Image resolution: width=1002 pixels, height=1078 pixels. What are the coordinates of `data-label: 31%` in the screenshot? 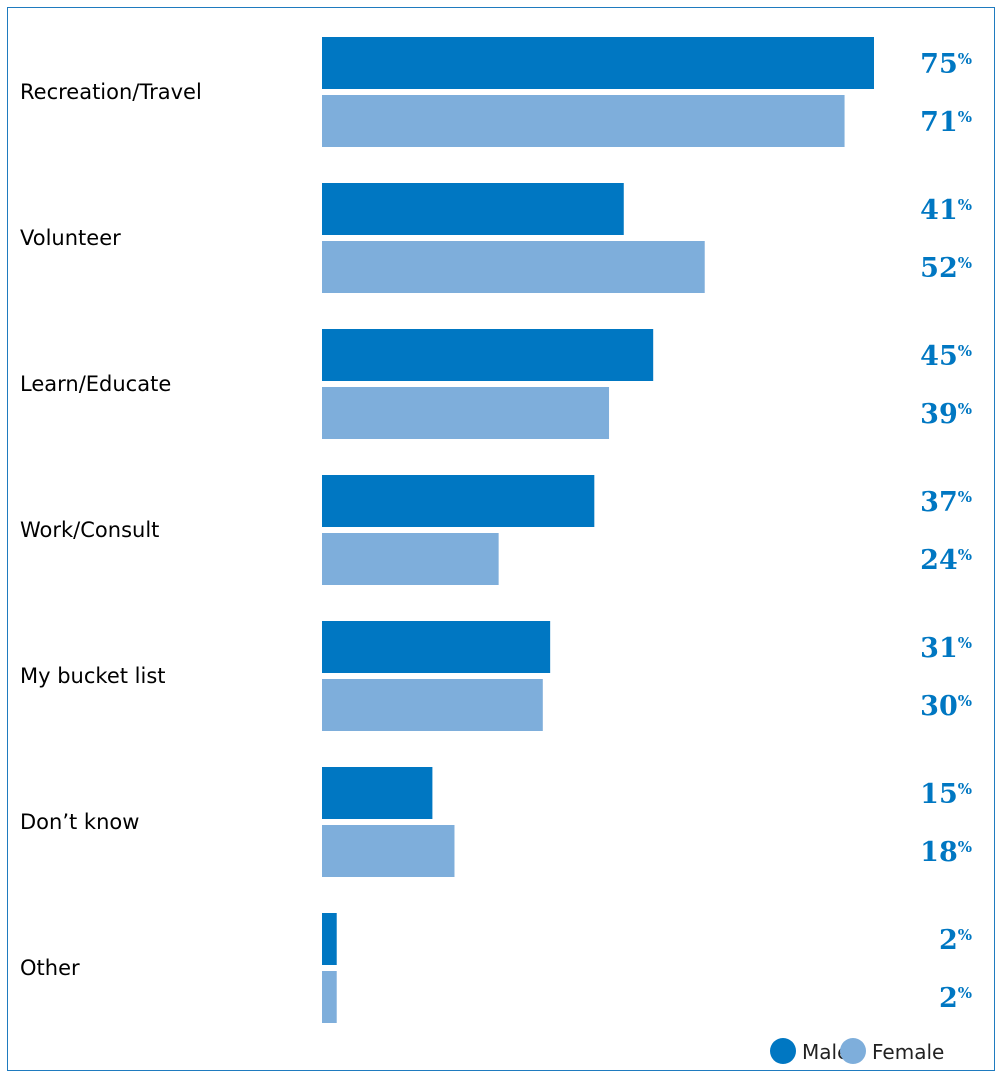 It's located at (946, 648).